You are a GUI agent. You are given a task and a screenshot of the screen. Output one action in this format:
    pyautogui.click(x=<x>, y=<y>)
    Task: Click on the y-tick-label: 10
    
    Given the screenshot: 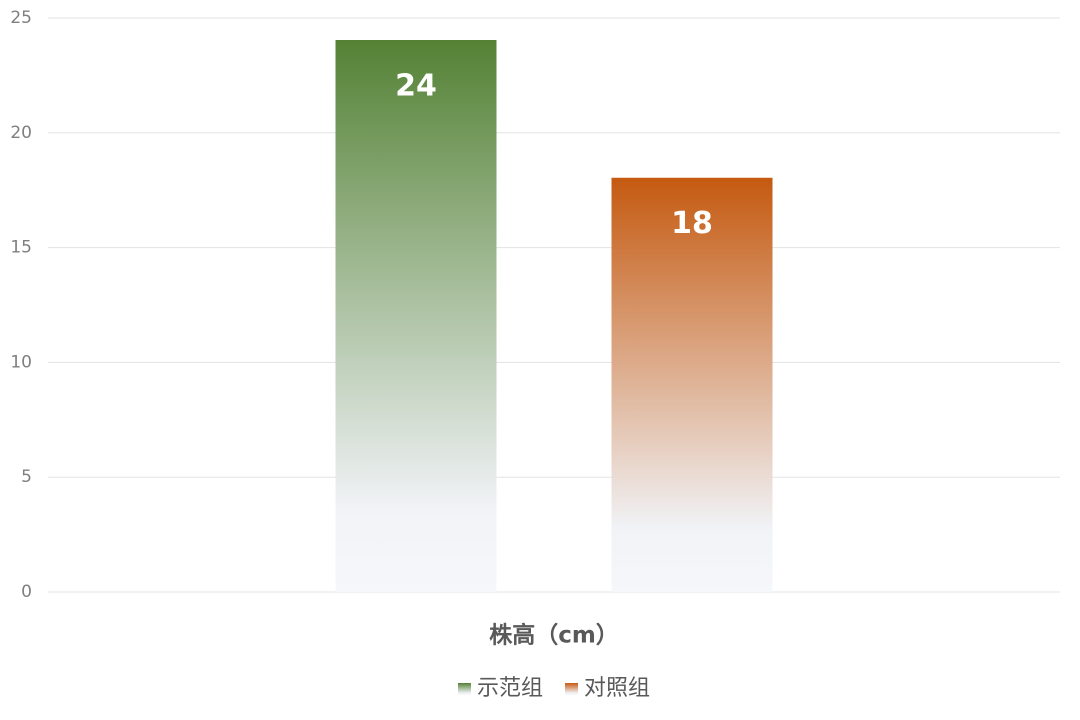 What is the action you would take?
    pyautogui.click(x=21, y=362)
    